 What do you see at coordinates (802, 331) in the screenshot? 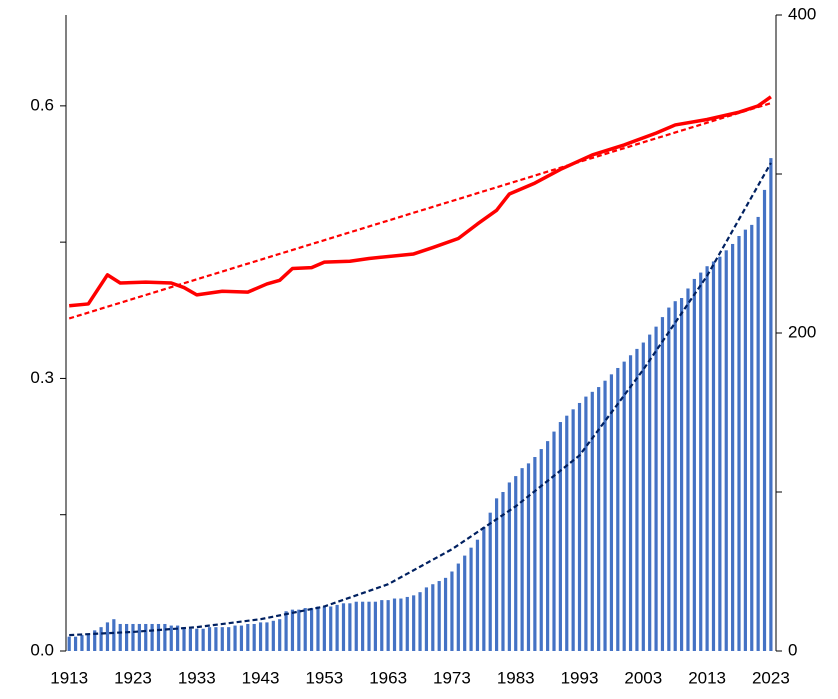
I see `y2-tick-label: 200` at bounding box center [802, 331].